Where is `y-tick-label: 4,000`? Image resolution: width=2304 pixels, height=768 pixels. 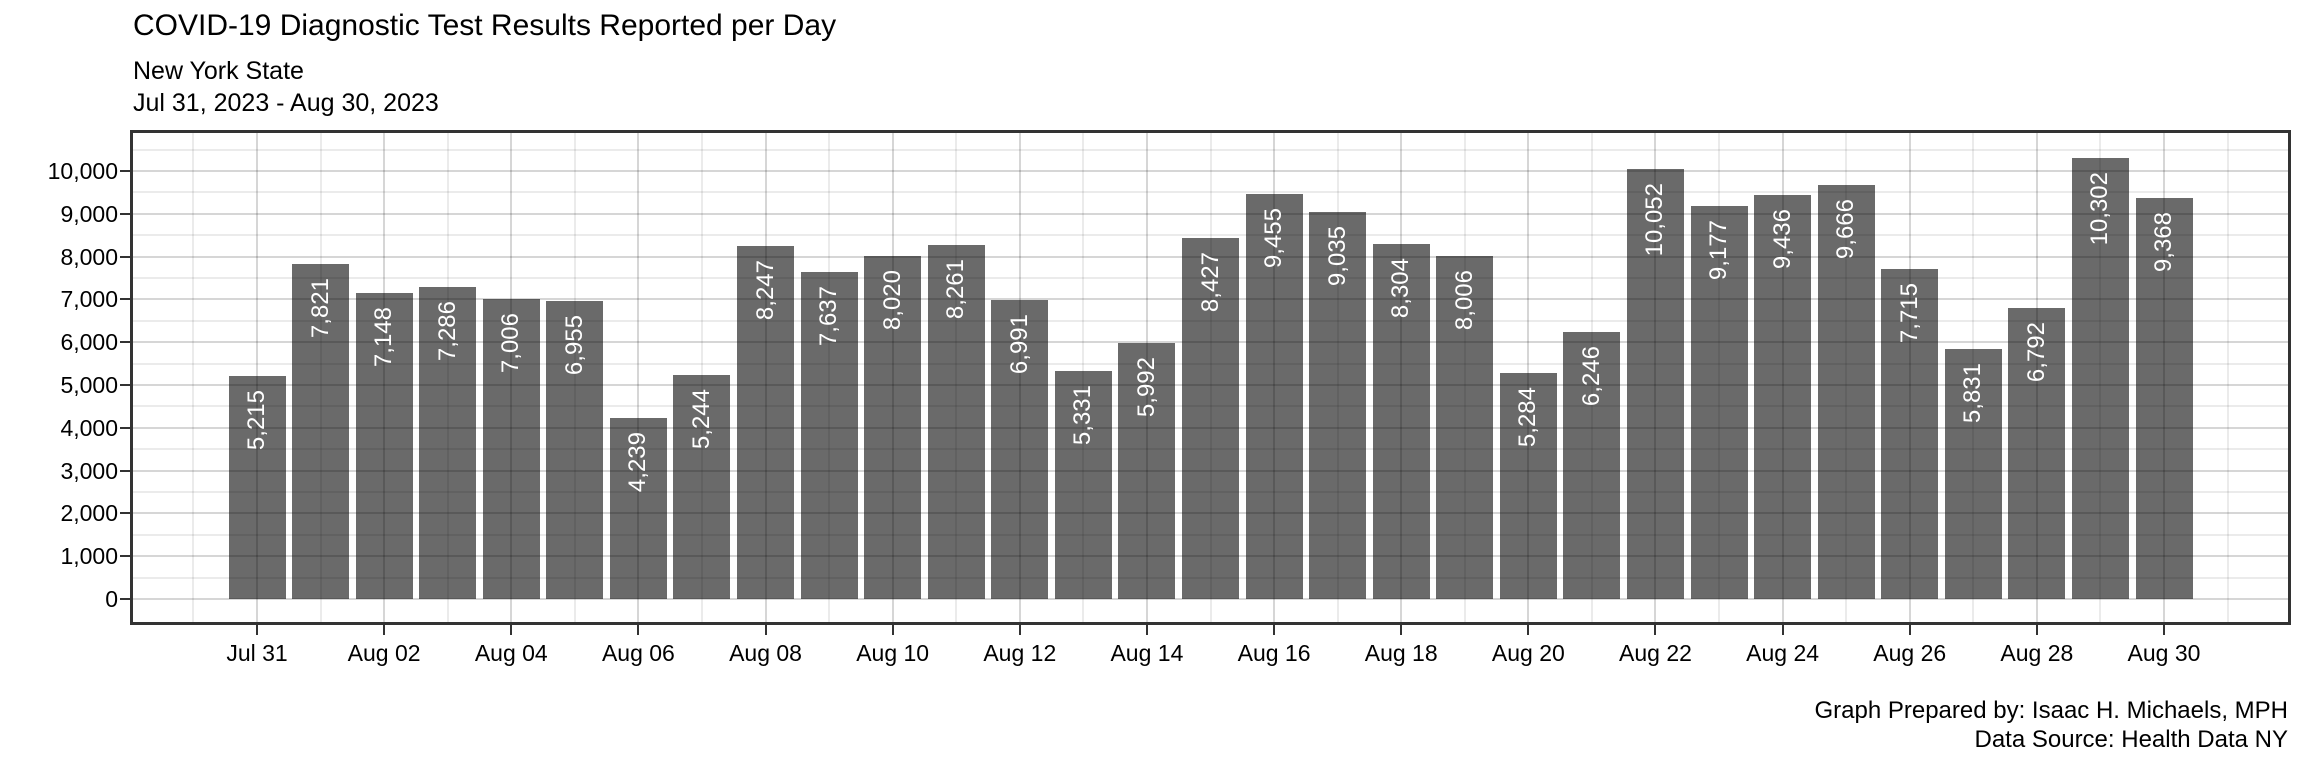
y-tick-label: 4,000 is located at coordinates (89, 427).